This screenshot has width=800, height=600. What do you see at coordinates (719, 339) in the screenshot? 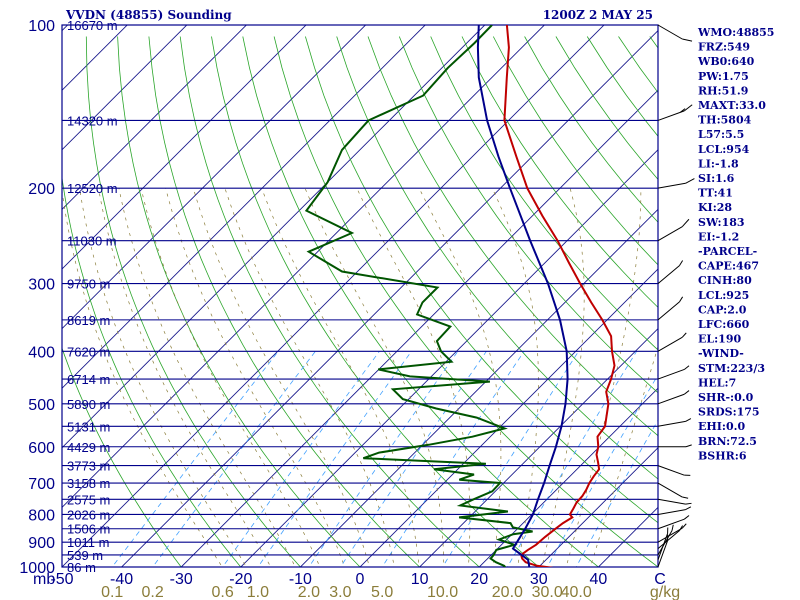
I see `index-item: EL:190` at bounding box center [719, 339].